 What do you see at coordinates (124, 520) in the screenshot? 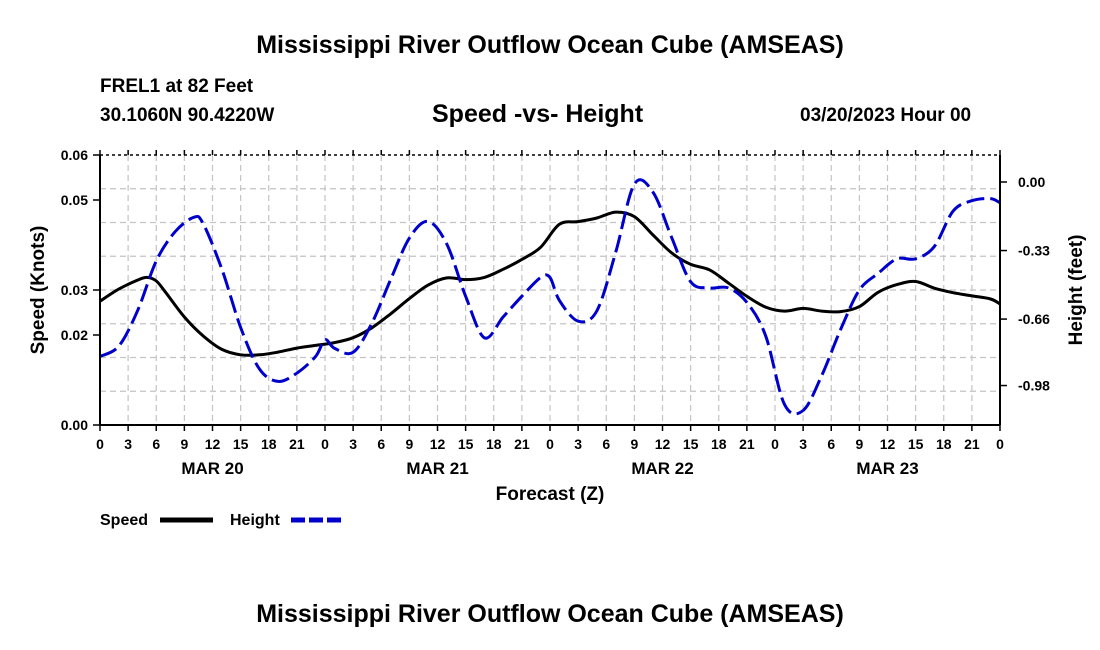
I see `legend-speed-label: Speed` at bounding box center [124, 520].